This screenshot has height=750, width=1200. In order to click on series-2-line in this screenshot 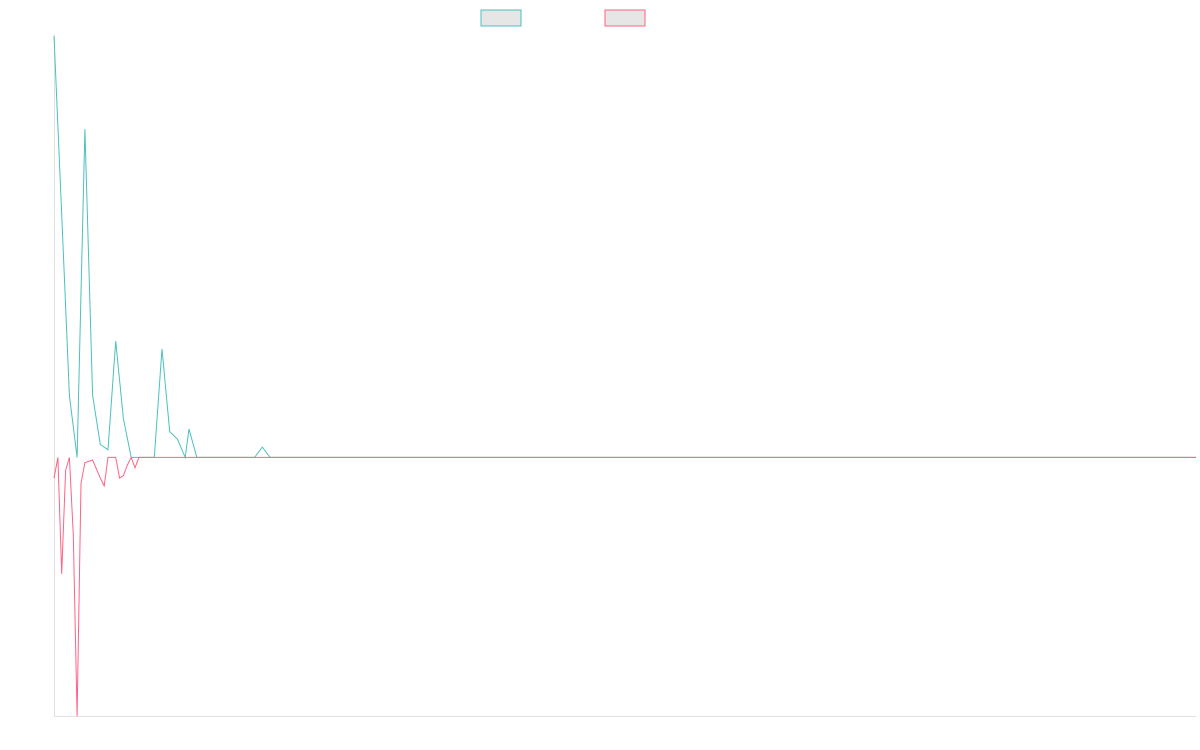, I will do `click(96, 586)`.